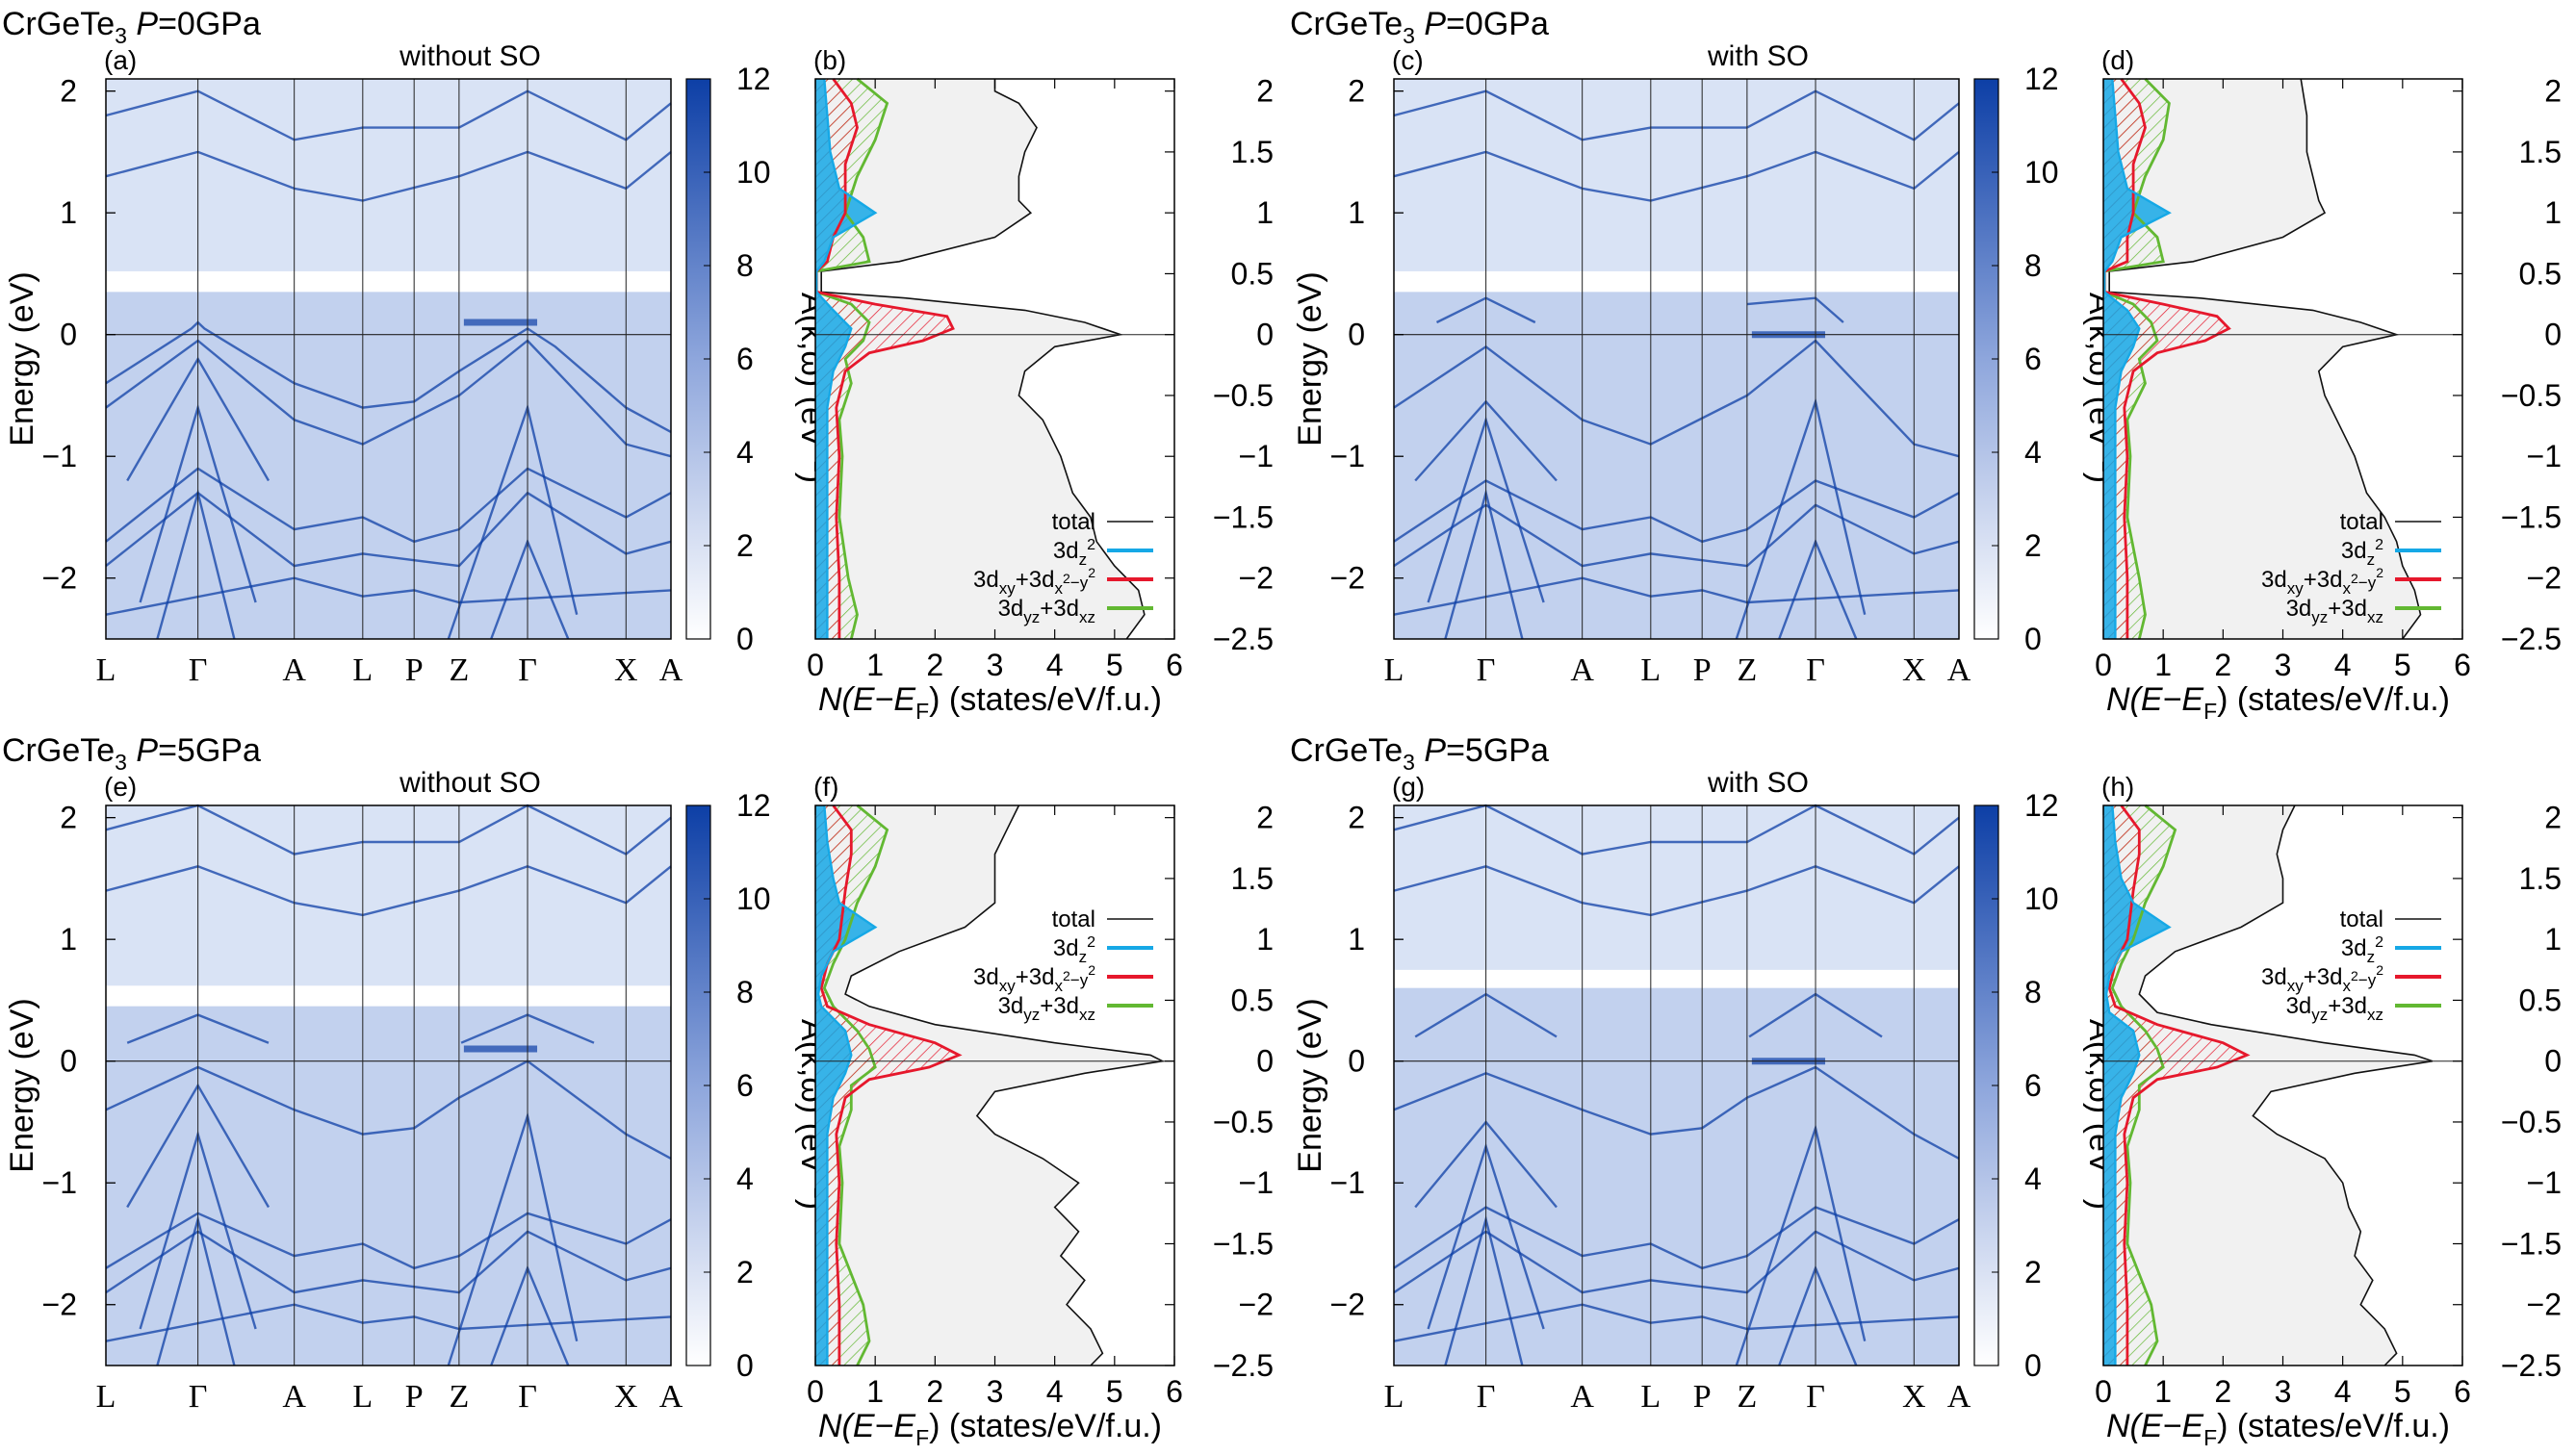  Describe the element at coordinates (922, 712) in the screenshot. I see `text-span: F` at that location.